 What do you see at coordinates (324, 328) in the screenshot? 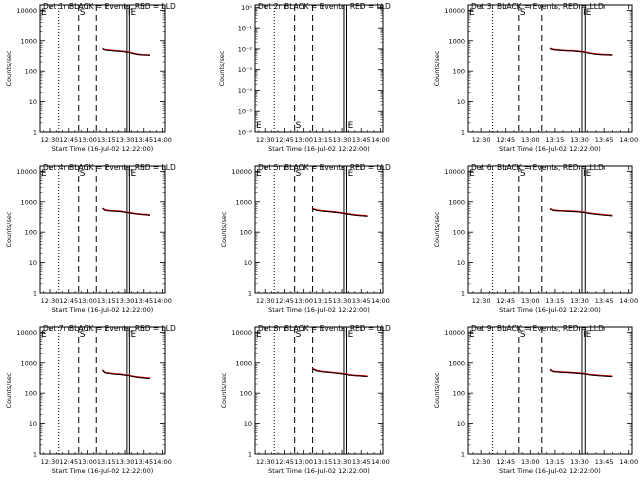
I see `panel-title: Det 8r BLACK = Events, RED = LLD` at bounding box center [324, 328].